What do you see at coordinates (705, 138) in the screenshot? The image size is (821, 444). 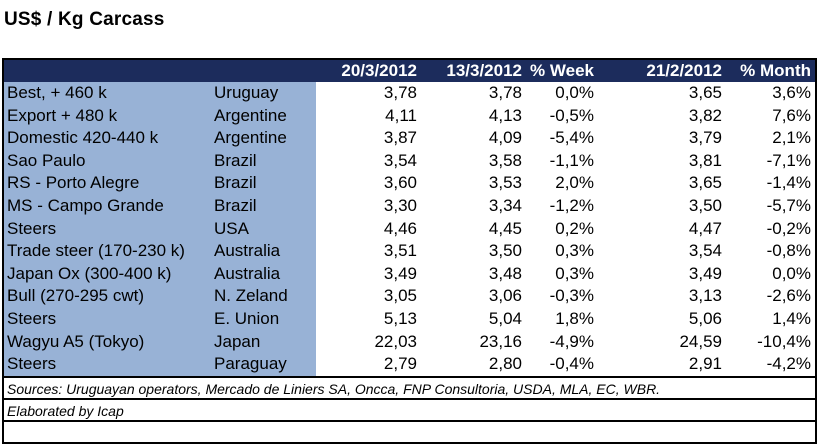 I see `value-21-2-2012: 3,79` at bounding box center [705, 138].